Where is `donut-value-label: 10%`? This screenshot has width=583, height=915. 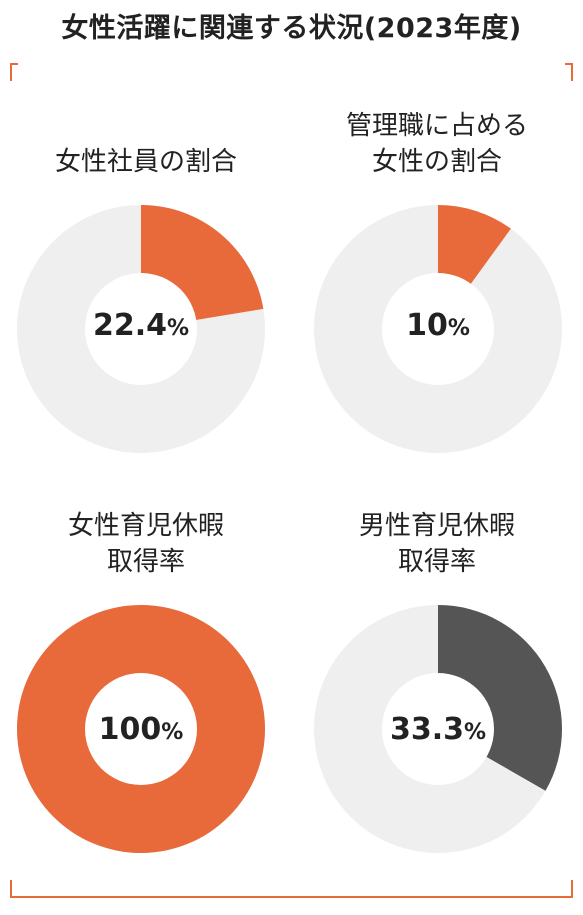
donut-value-label: 10% is located at coordinates (438, 327).